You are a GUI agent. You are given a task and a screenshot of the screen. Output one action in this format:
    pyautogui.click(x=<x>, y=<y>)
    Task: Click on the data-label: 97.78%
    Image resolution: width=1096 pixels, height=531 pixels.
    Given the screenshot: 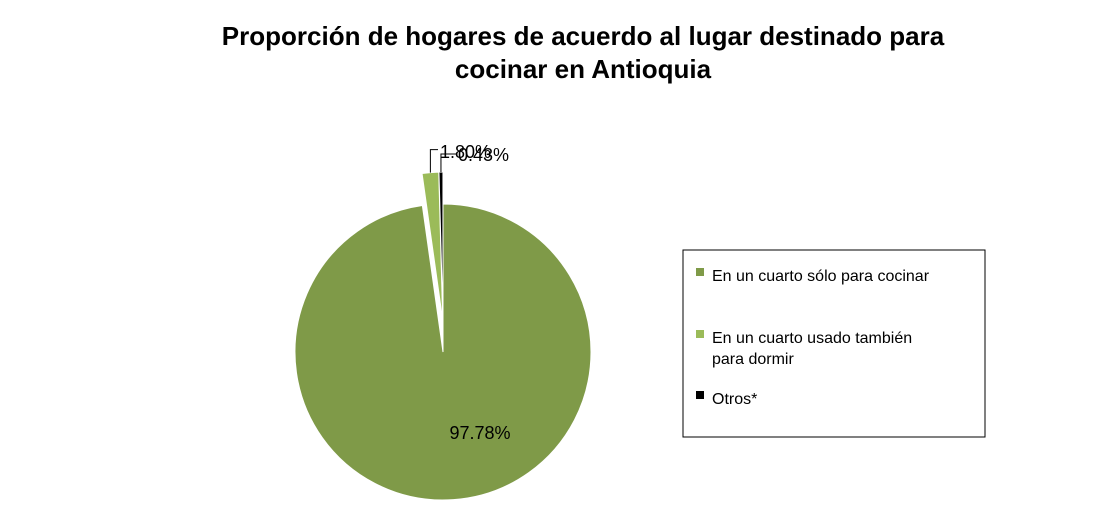 What is the action you would take?
    pyautogui.click(x=479, y=433)
    